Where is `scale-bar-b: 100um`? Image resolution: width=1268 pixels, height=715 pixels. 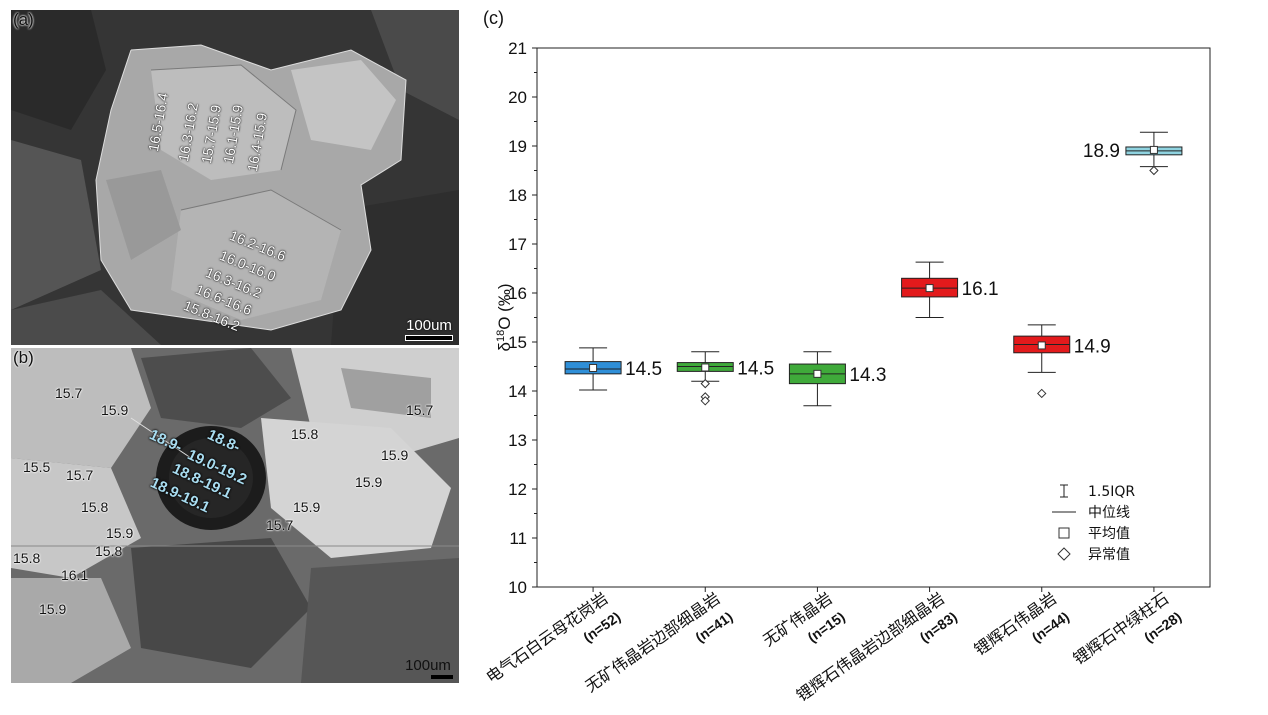
scale-bar-b: 100um is located at coordinates (428, 668).